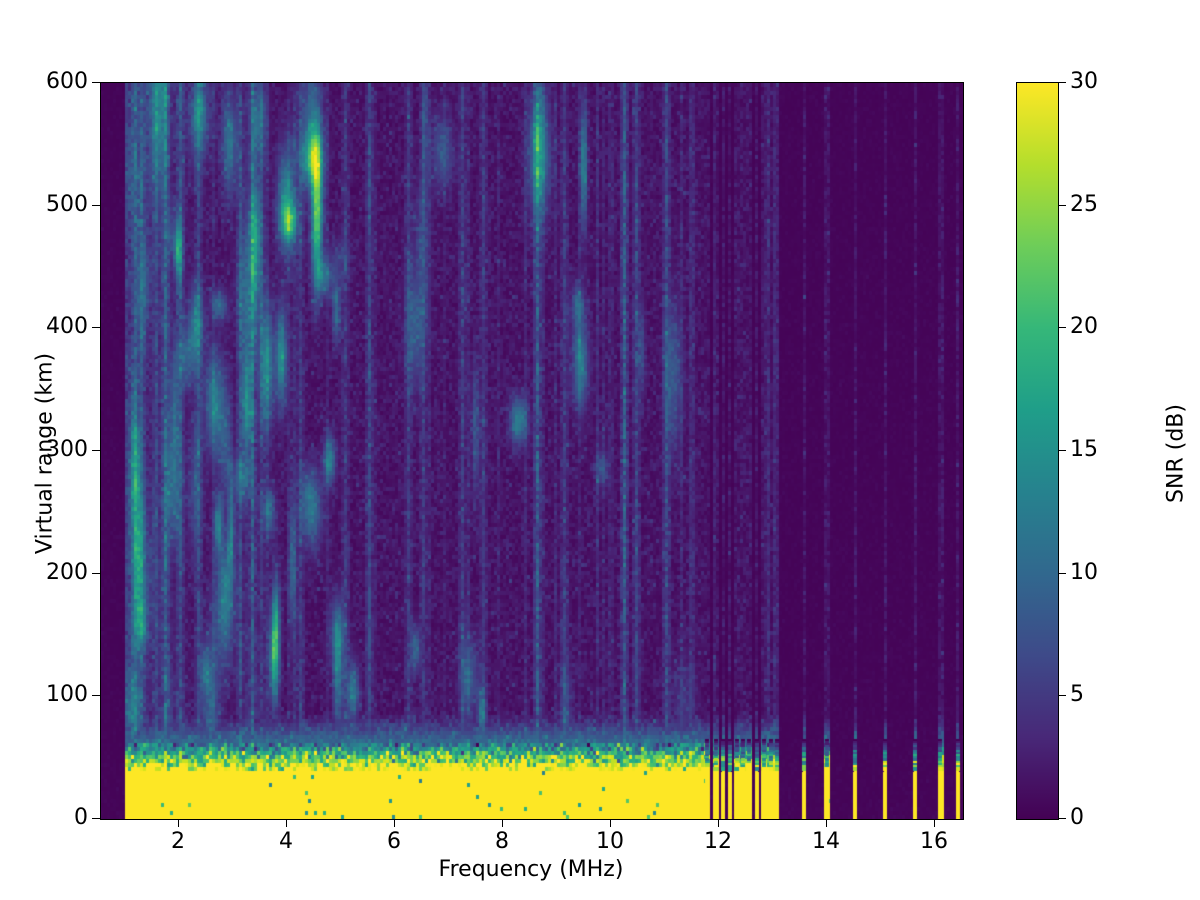 The width and height of the screenshot is (1200, 900). What do you see at coordinates (67, 695) in the screenshot?
I see `y-tick-label-100: 100` at bounding box center [67, 695].